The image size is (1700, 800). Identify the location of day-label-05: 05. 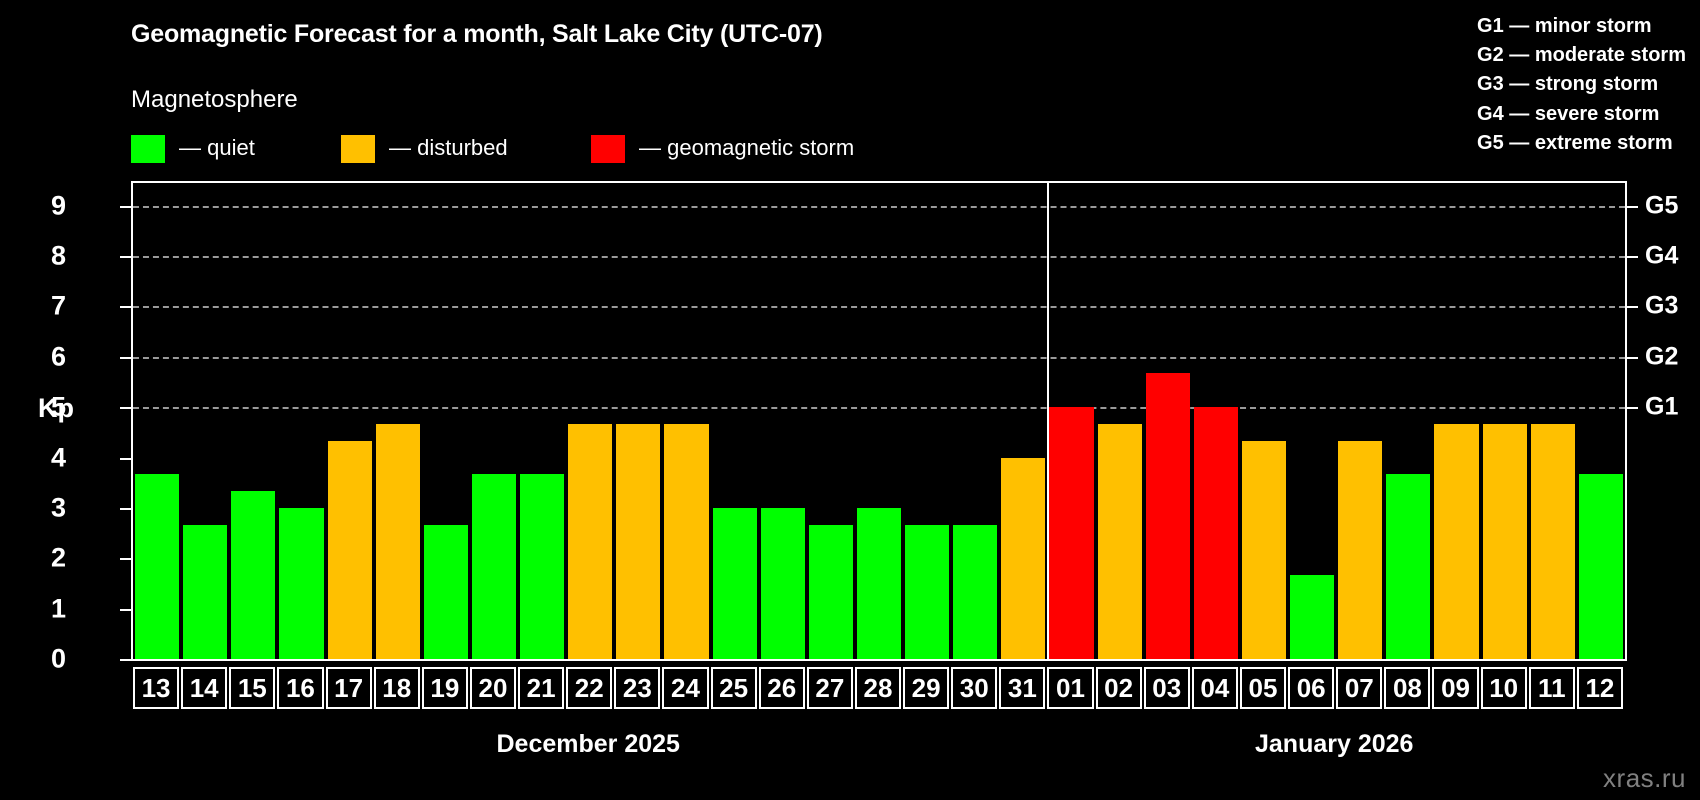
(1263, 688).